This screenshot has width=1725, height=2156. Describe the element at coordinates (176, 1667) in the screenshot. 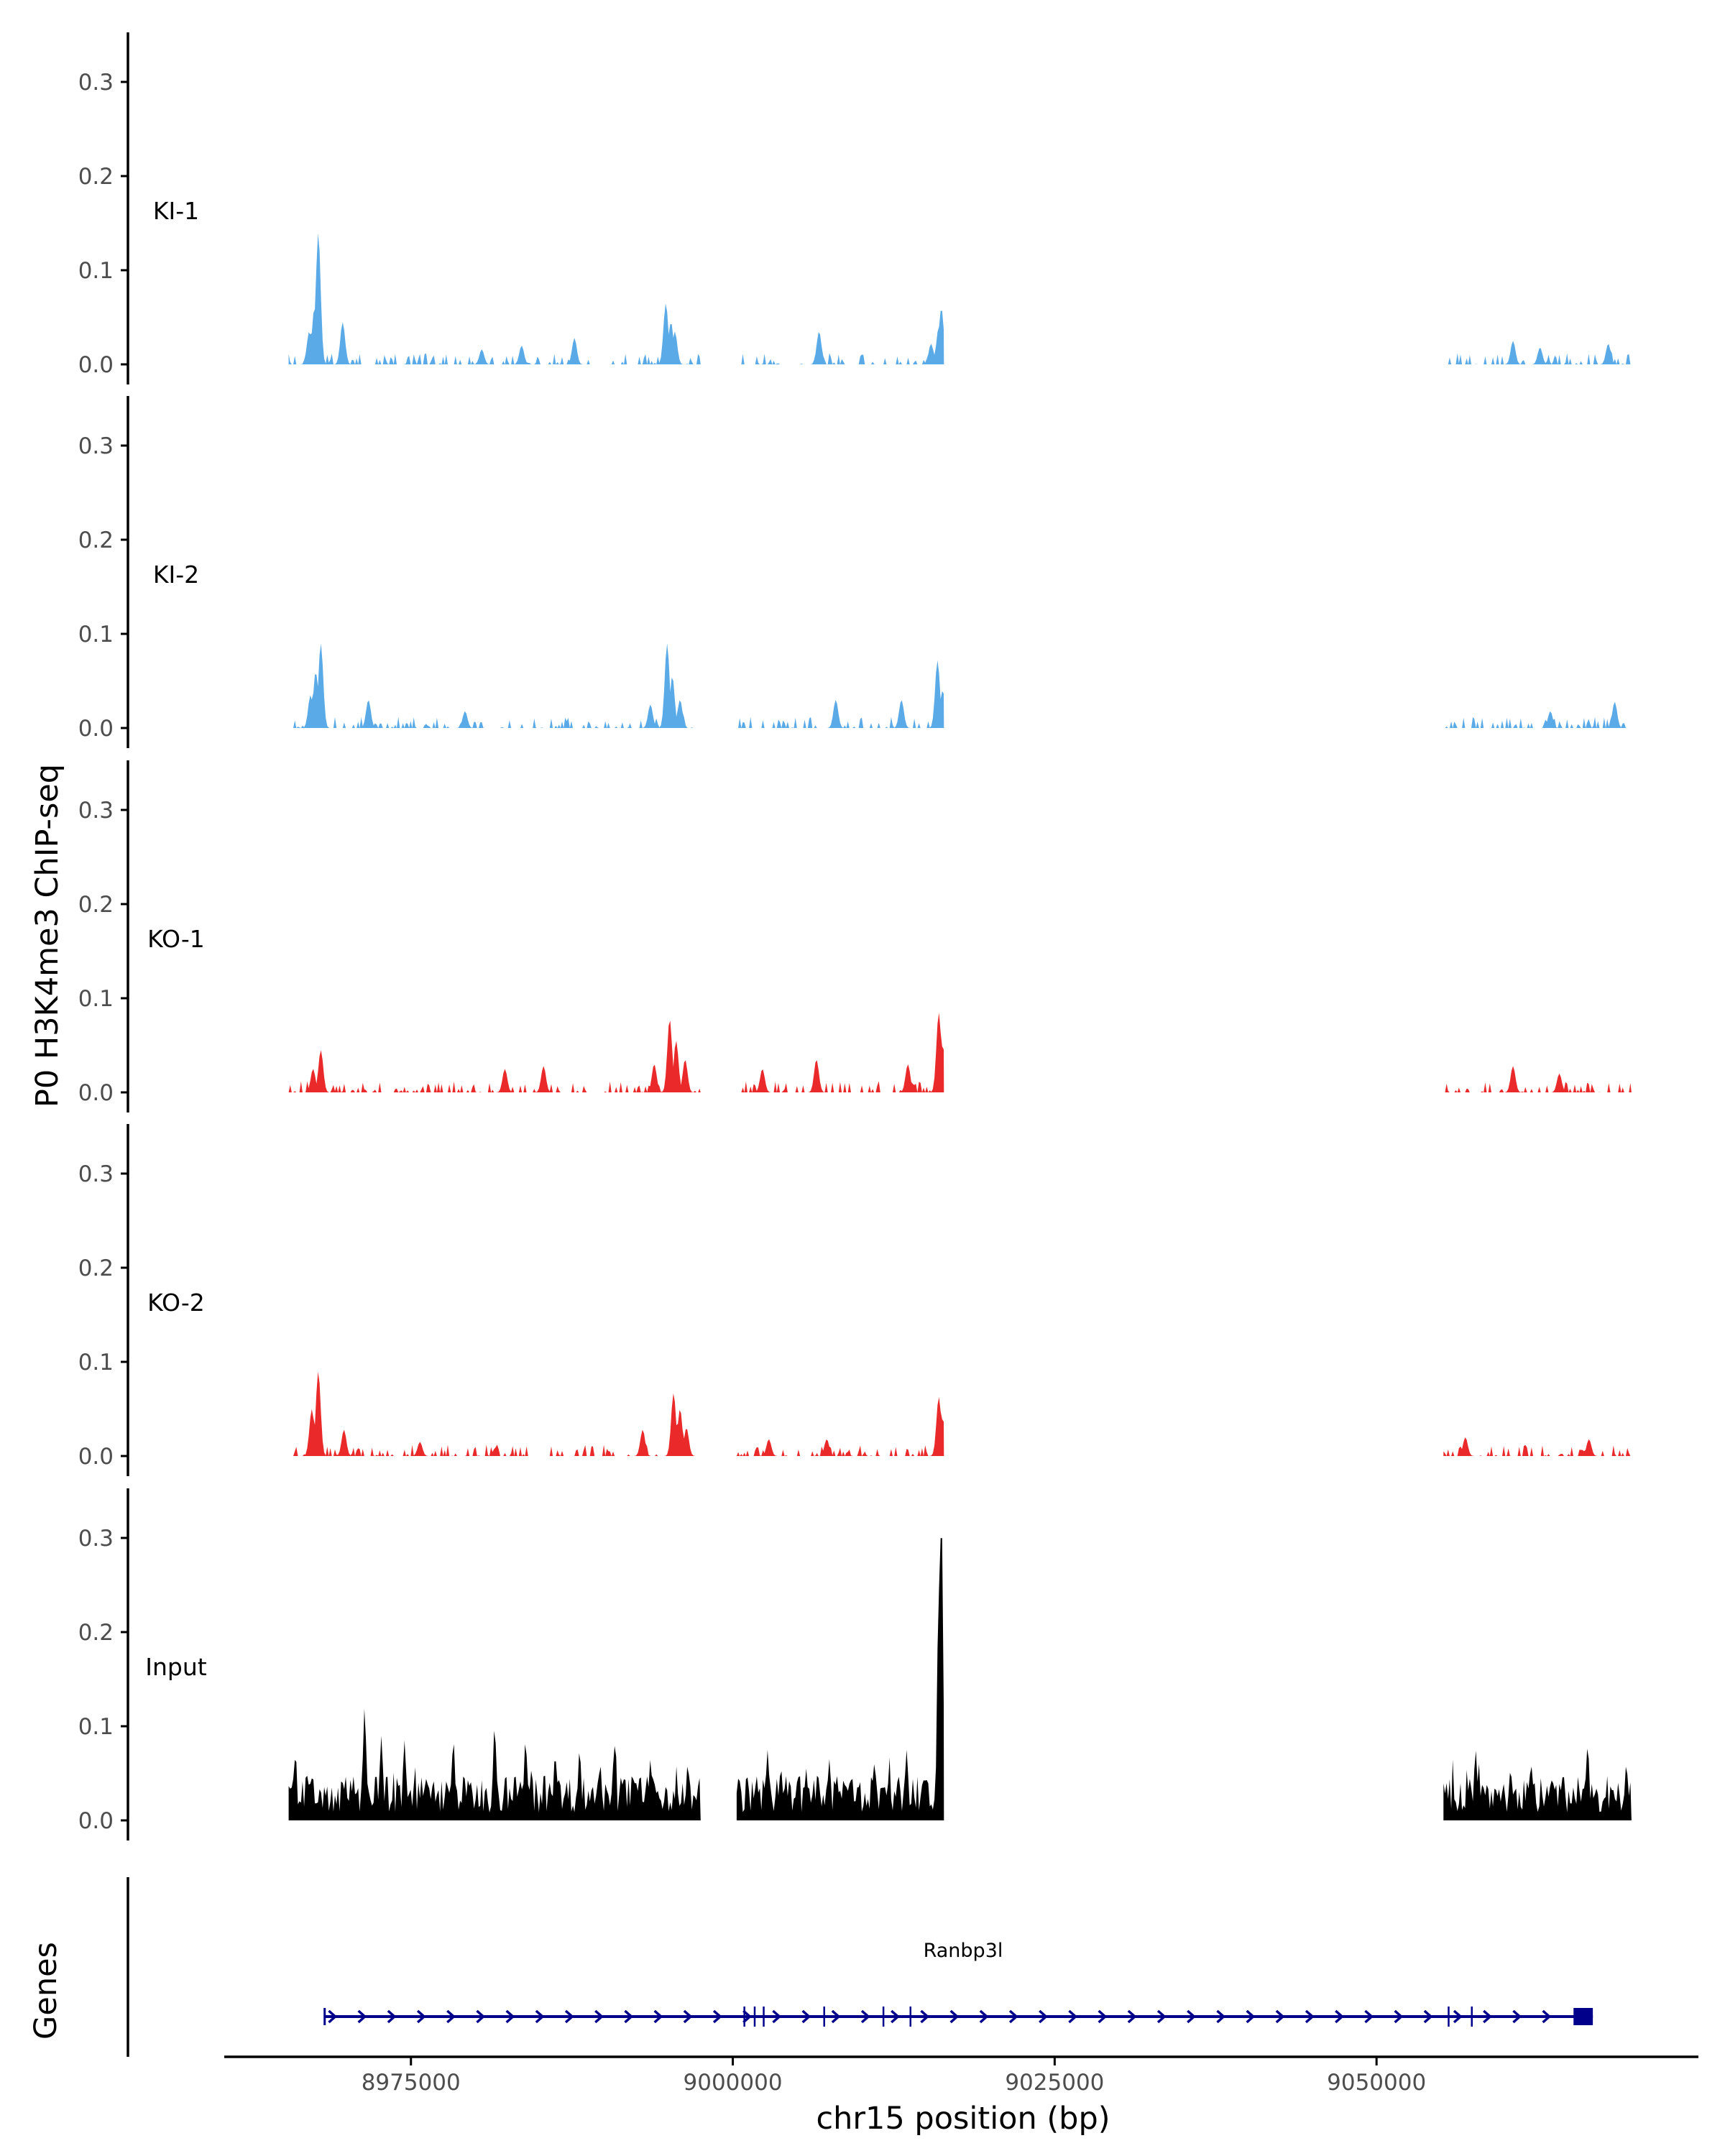

I see `track-label: Input` at that location.